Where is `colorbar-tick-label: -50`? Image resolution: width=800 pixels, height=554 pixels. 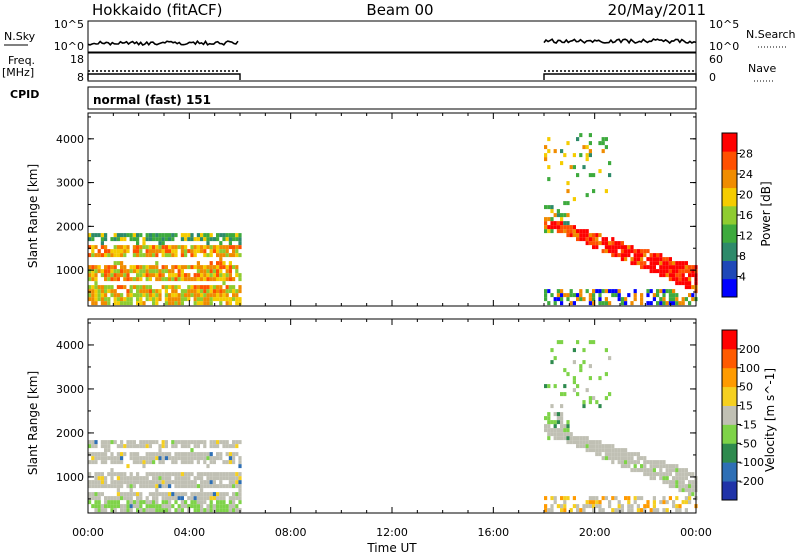 colorbar-tick-label: -50 is located at coordinates (748, 443).